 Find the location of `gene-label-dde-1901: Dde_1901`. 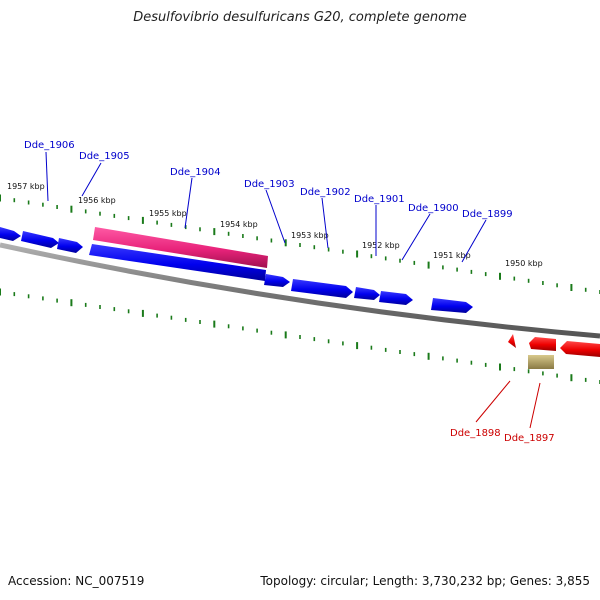

gene-label-dde-1901: Dde_1901 is located at coordinates (379, 199).